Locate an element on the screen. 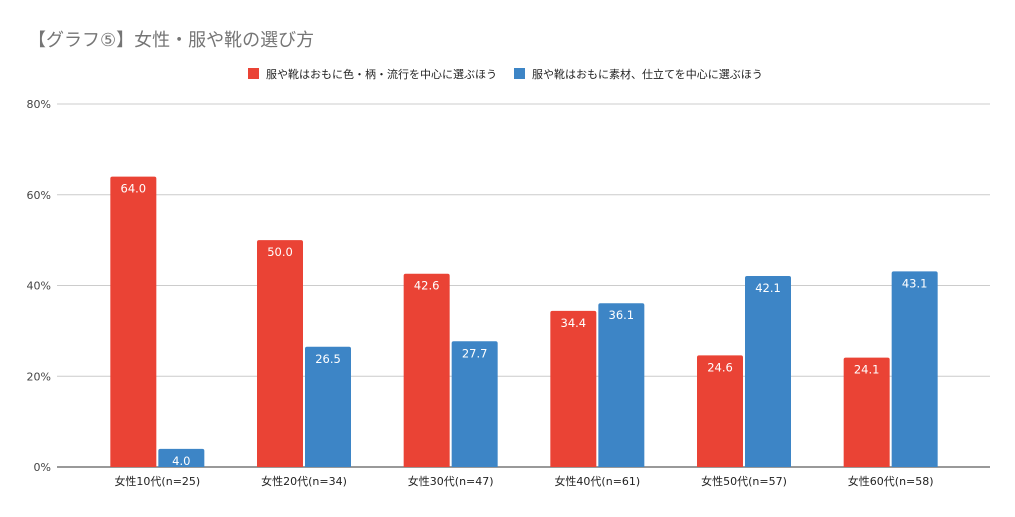 This screenshot has width=1015, height=517. x-tick-label: 女性30代(n=47) is located at coordinates (451, 481).